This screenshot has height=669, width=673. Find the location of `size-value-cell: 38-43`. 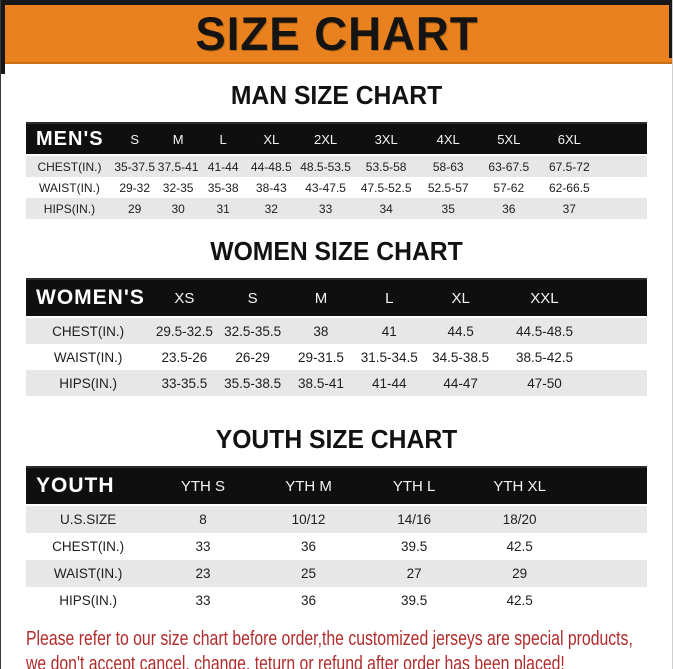

size-value-cell: 38-43 is located at coordinates (271, 187).